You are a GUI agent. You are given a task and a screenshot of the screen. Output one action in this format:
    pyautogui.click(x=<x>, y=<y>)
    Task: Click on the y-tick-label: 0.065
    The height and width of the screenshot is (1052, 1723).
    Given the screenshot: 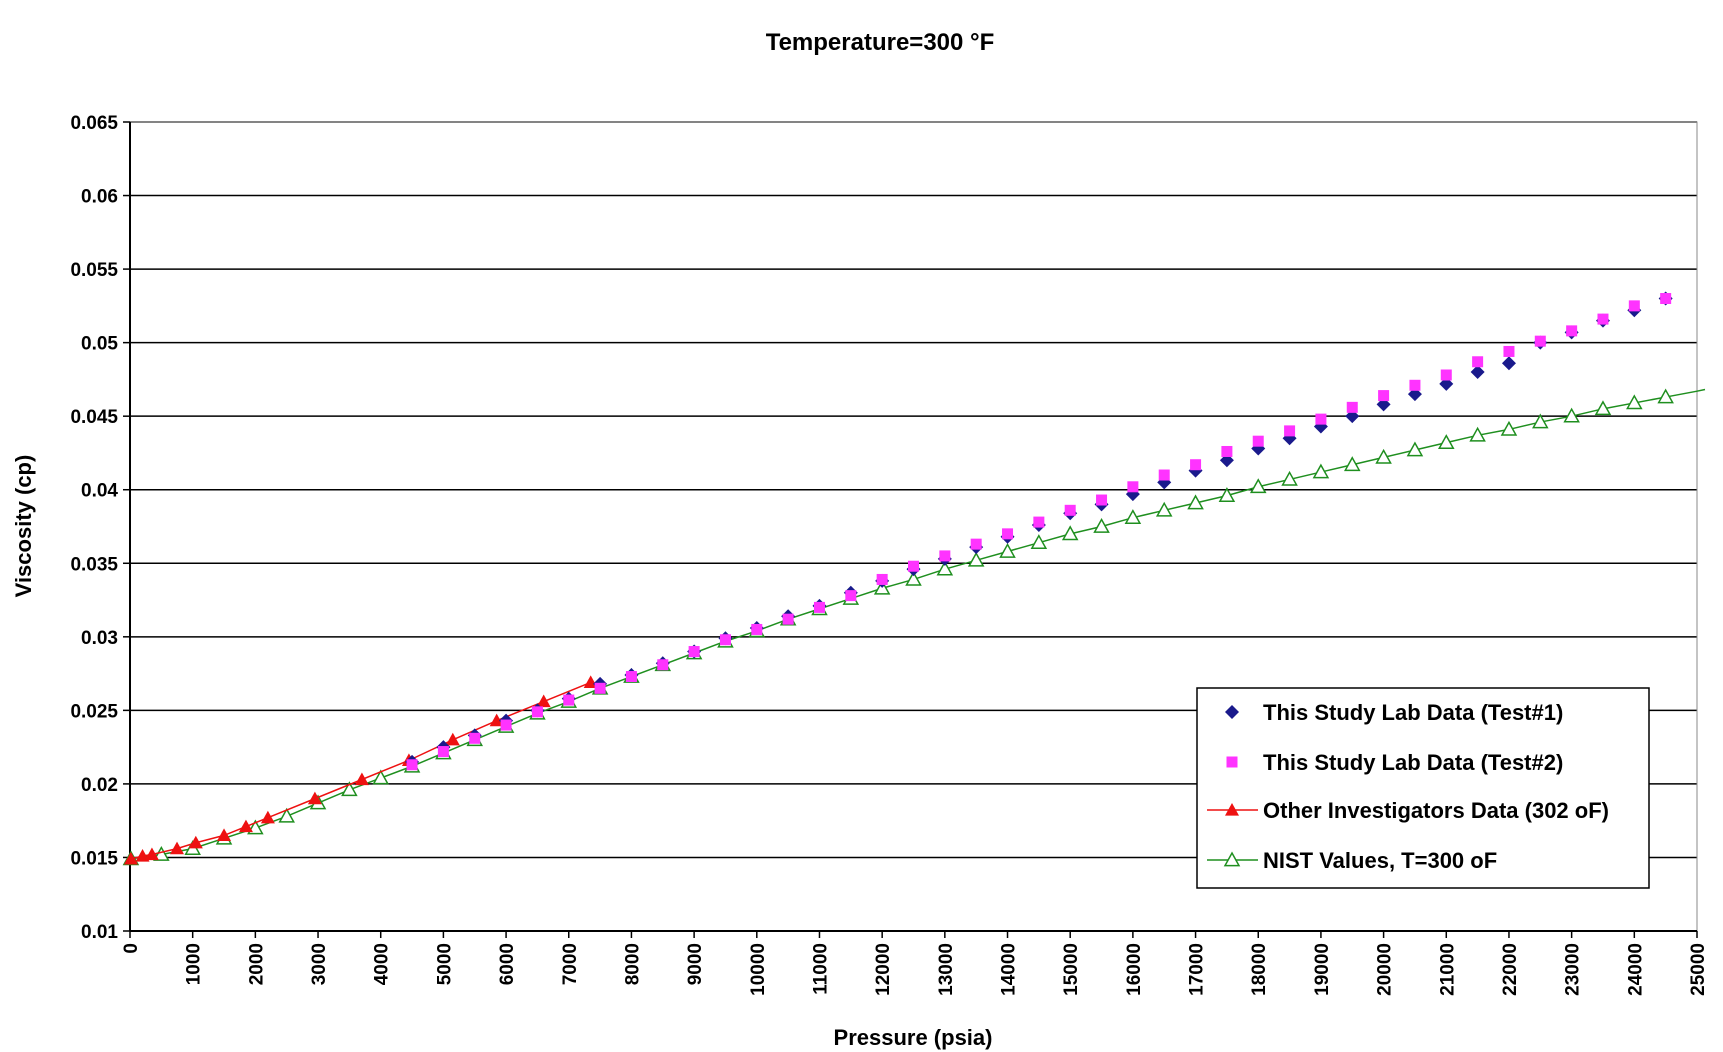 What is the action you would take?
    pyautogui.click(x=94, y=123)
    